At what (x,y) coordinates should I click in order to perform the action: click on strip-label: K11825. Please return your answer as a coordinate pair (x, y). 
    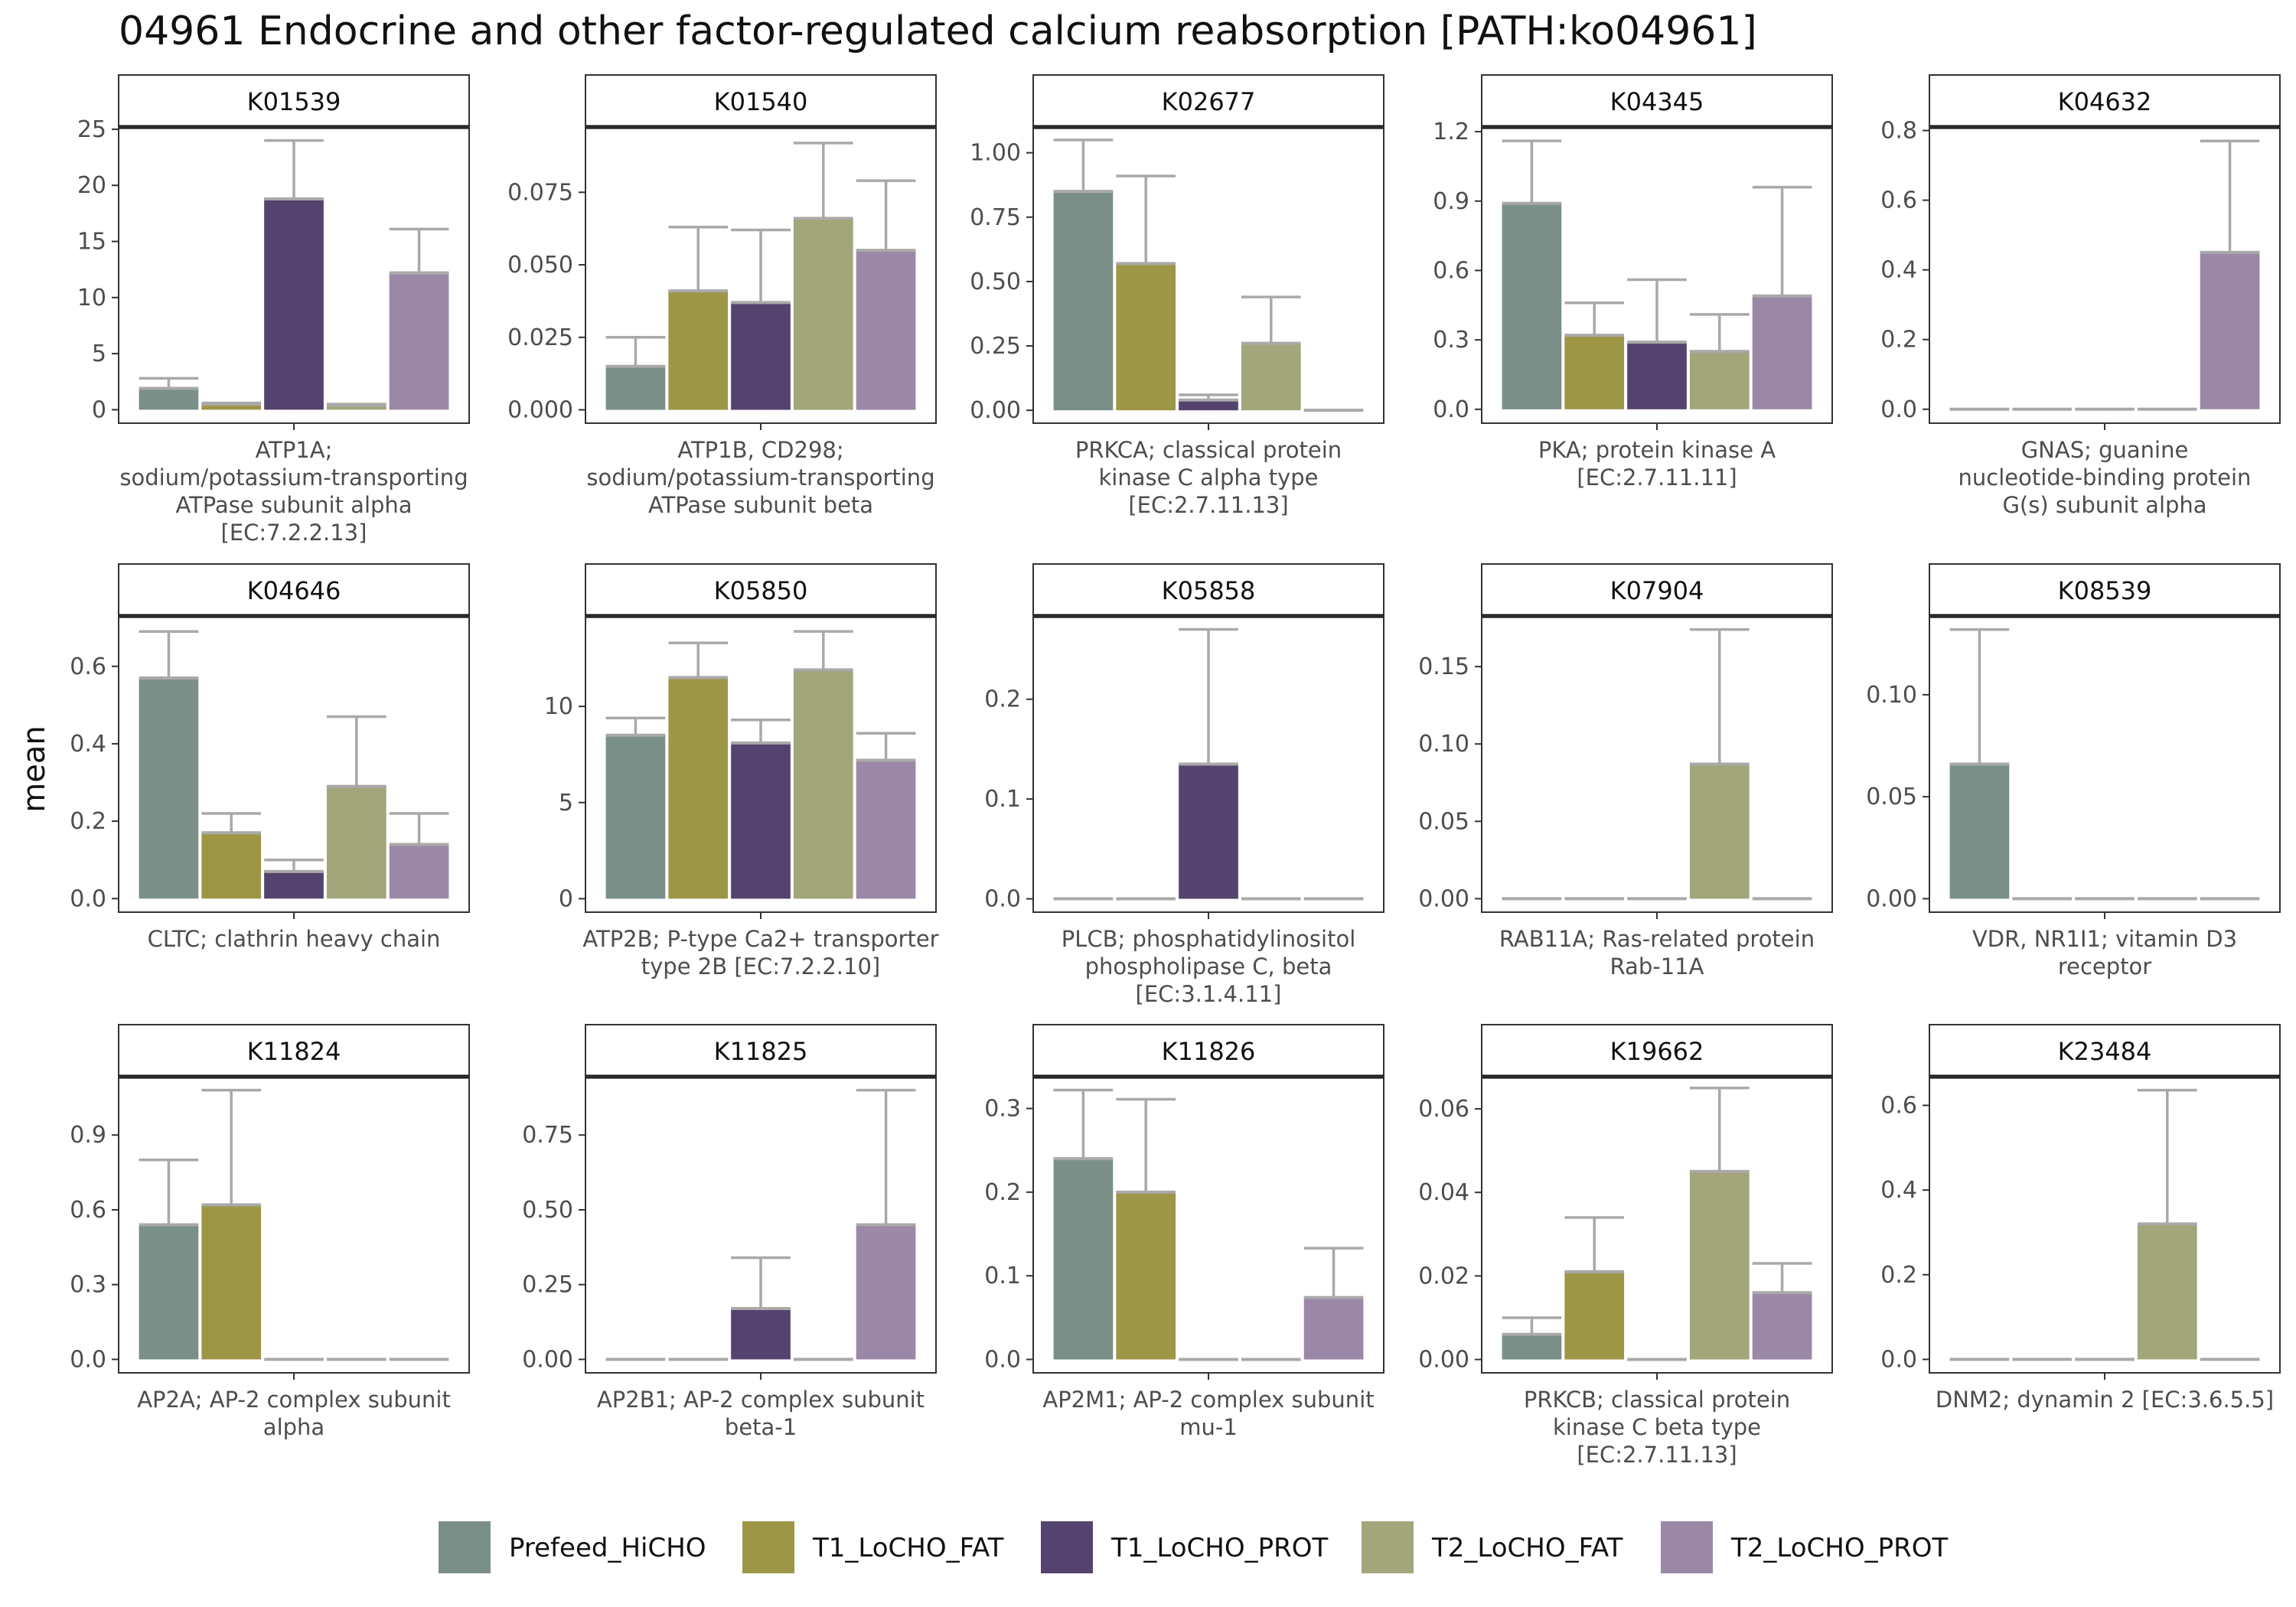
    Looking at the image, I should click on (761, 1051).